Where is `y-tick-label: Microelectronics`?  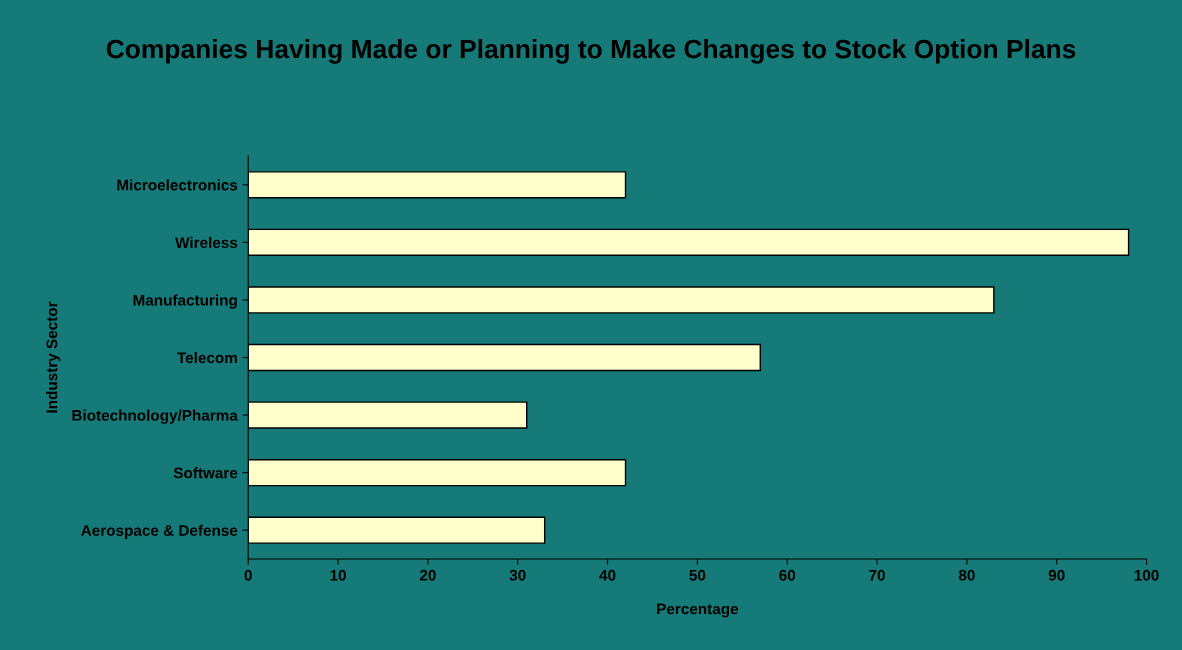 y-tick-label: Microelectronics is located at coordinates (177, 185).